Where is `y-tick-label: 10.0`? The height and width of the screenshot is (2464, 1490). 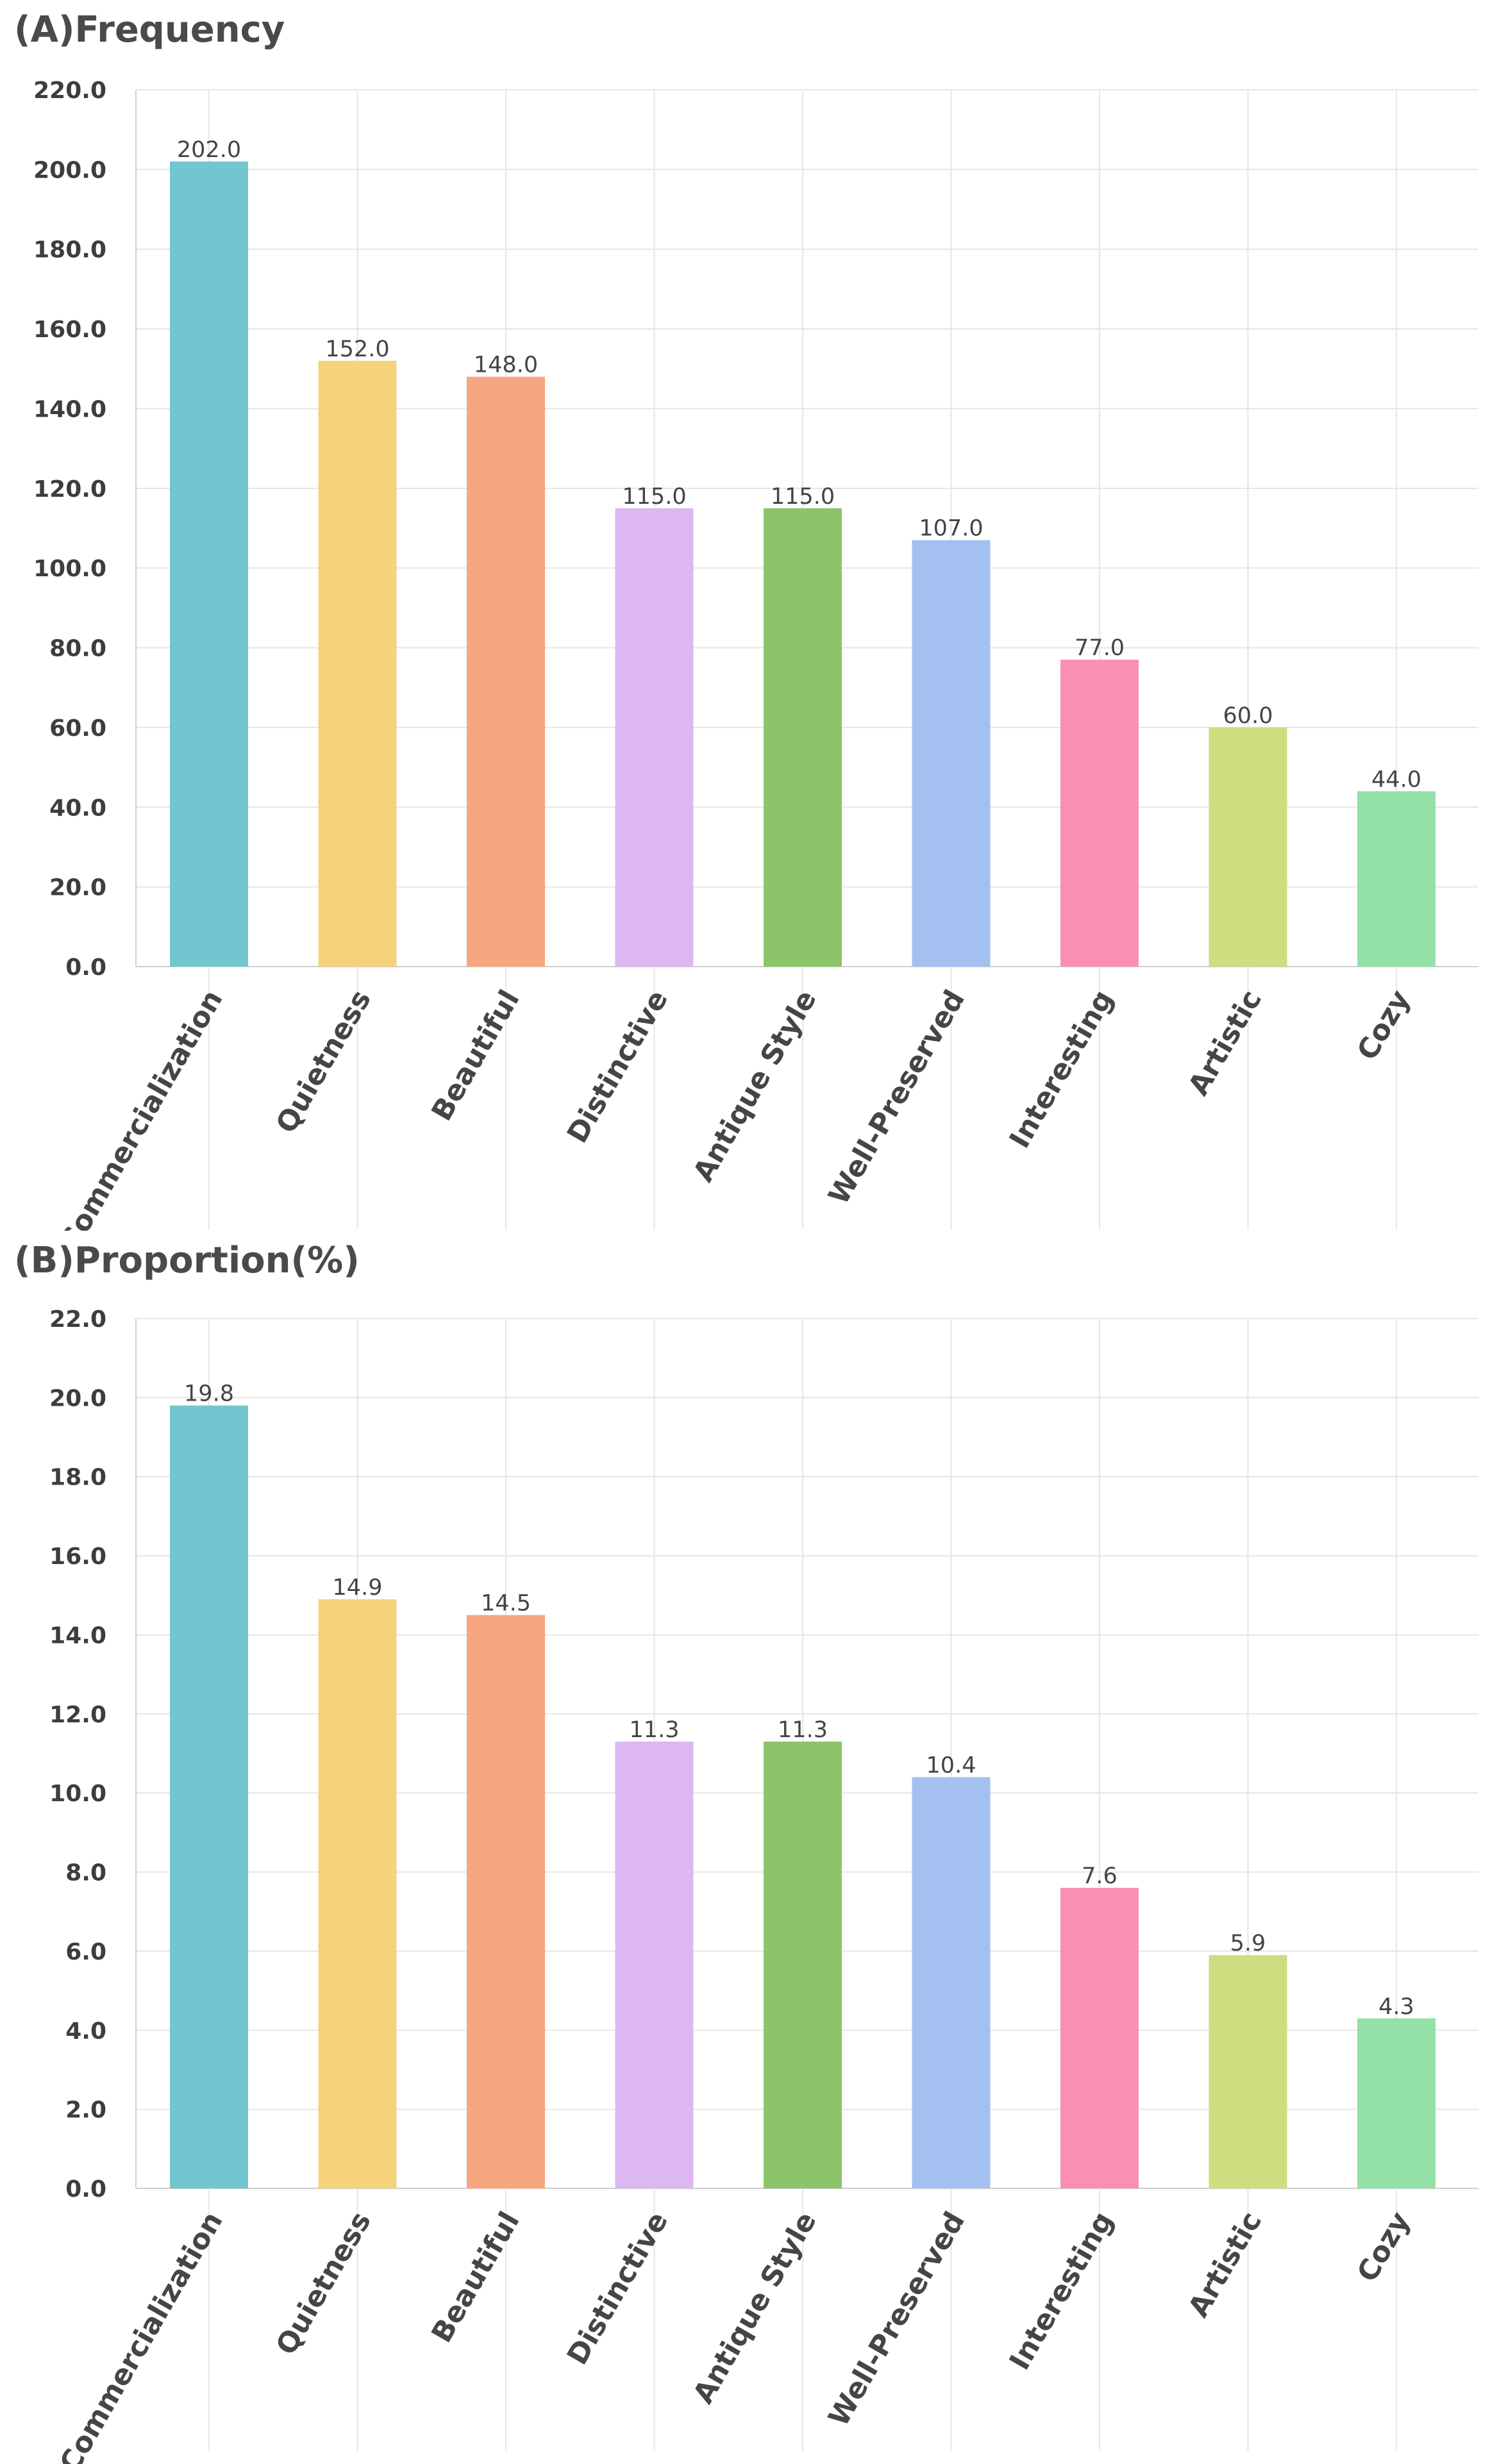
y-tick-label: 10.0 is located at coordinates (77, 1794).